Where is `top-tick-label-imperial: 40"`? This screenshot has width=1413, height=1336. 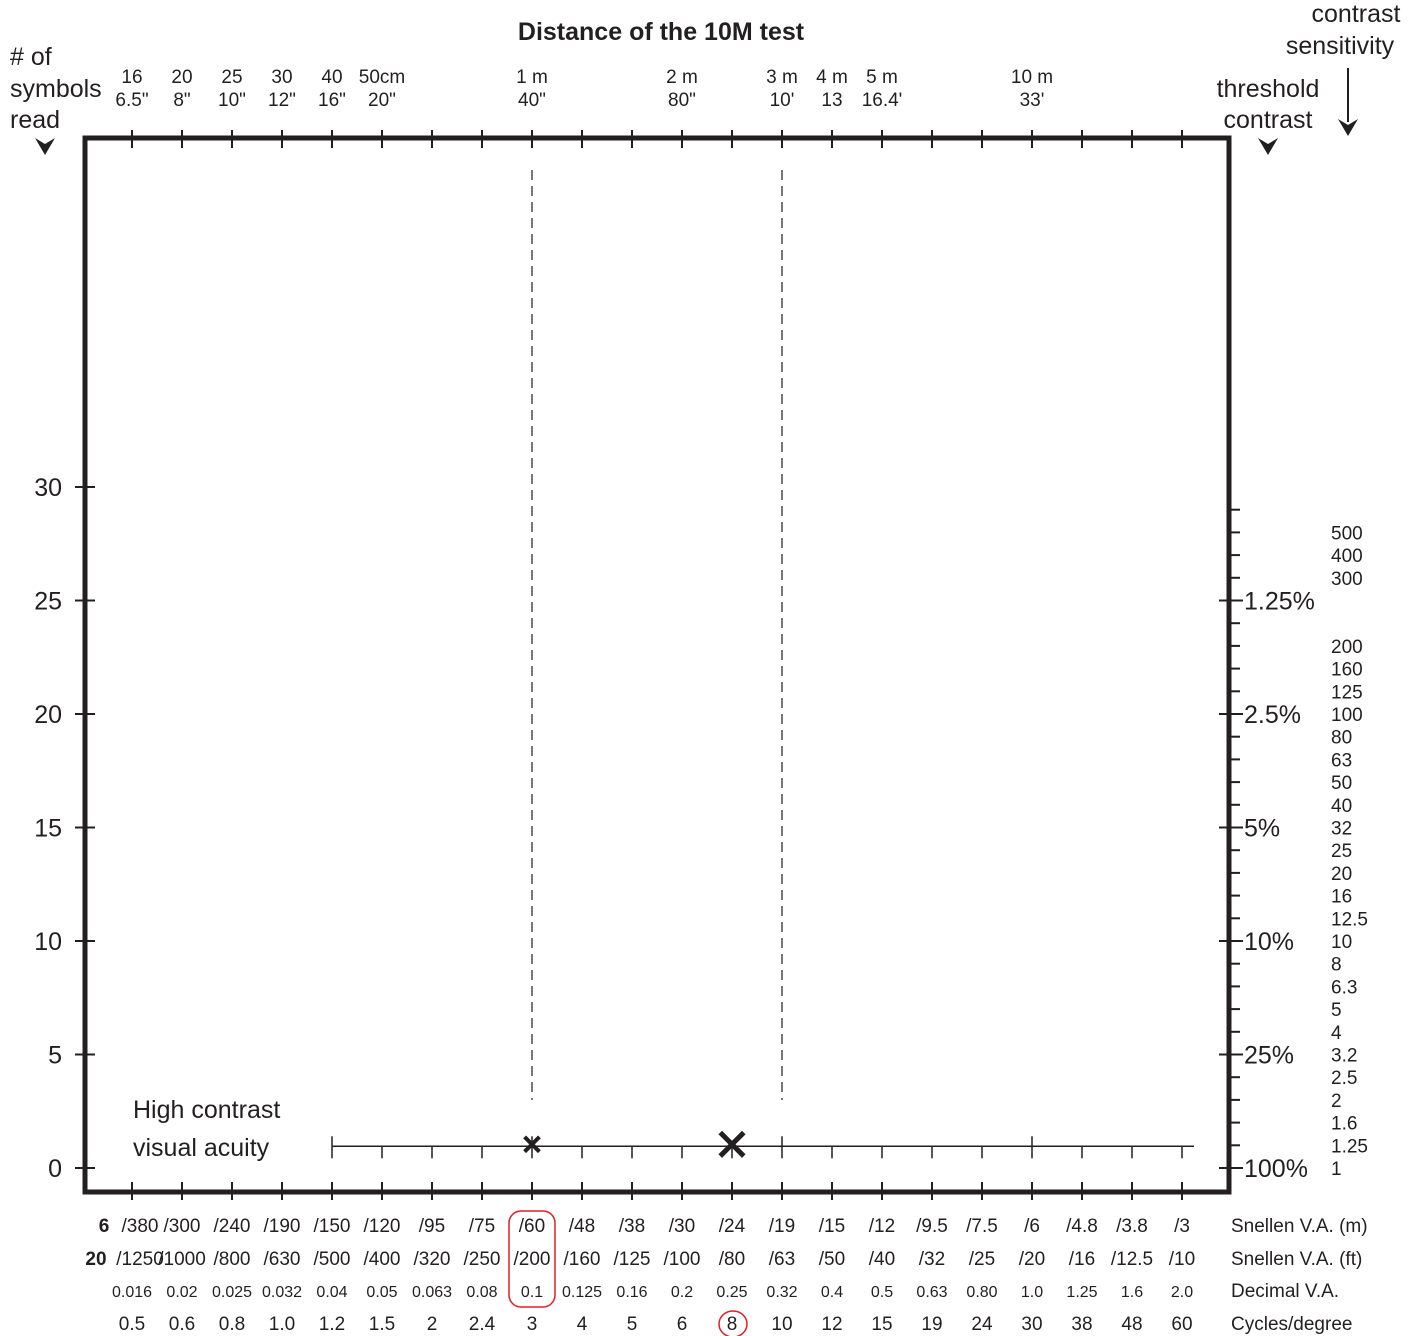 top-tick-label-imperial: 40" is located at coordinates (532, 100).